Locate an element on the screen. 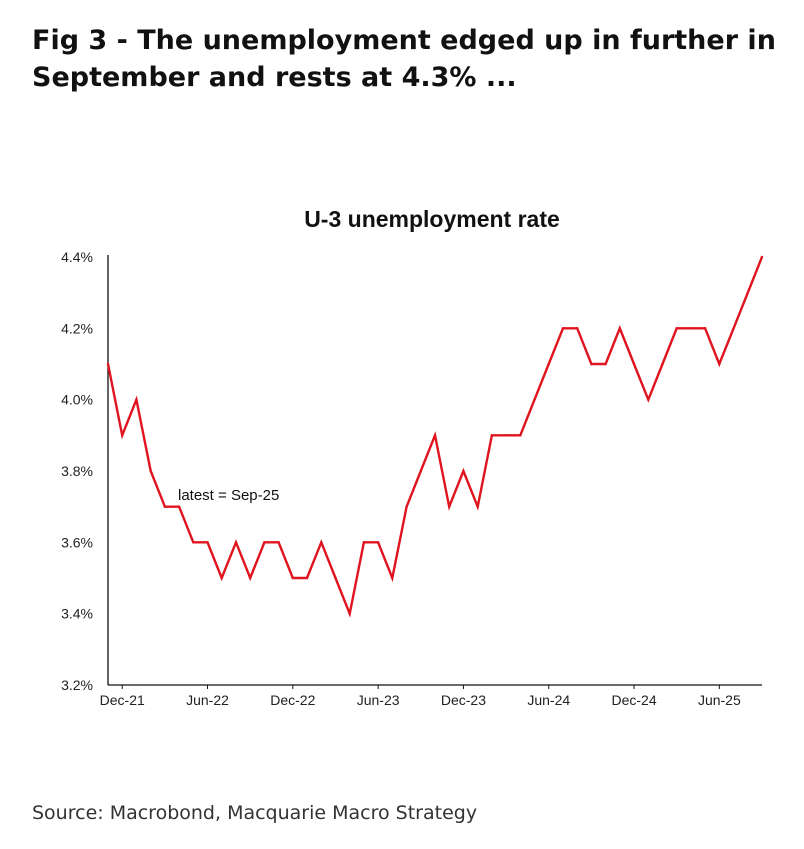 The width and height of the screenshot is (804, 849). x-tick-label: Jun-24 is located at coordinates (548, 700).